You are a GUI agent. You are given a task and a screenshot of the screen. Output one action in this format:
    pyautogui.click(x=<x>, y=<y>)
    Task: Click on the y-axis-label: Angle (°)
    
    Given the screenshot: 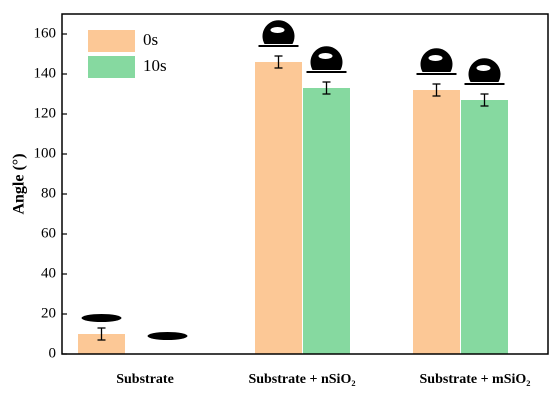 What is the action you would take?
    pyautogui.click(x=19, y=183)
    